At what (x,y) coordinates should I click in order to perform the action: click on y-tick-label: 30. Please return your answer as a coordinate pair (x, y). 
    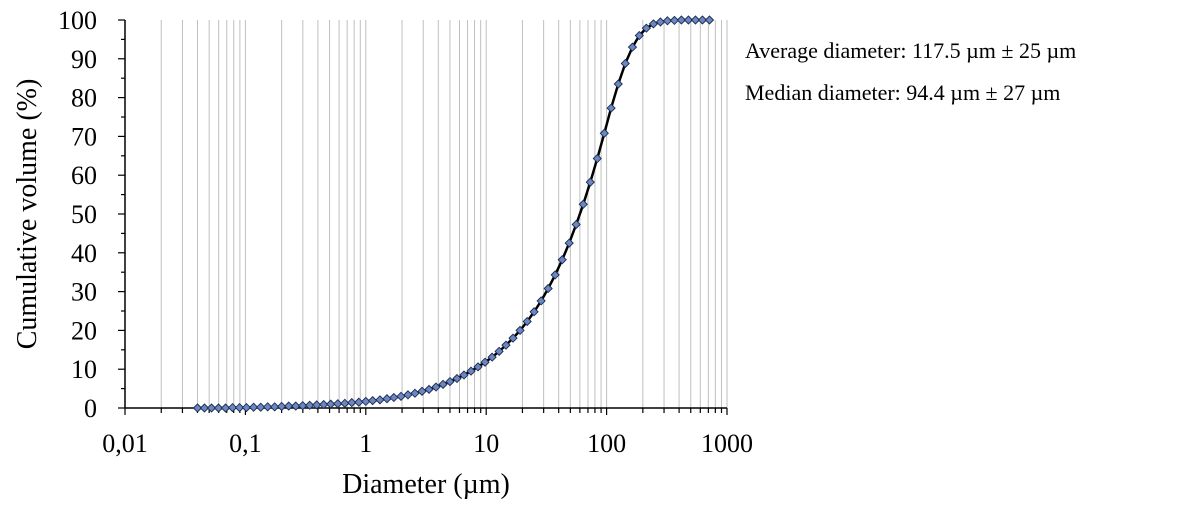
    Looking at the image, I should click on (84, 292).